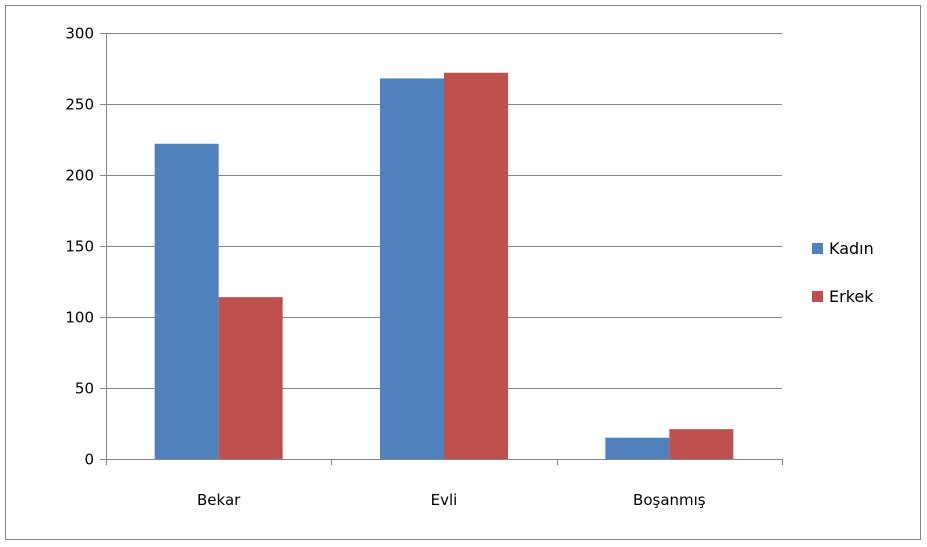 The width and height of the screenshot is (927, 547). I want to click on bar-bekar-erkek, so click(250, 378).